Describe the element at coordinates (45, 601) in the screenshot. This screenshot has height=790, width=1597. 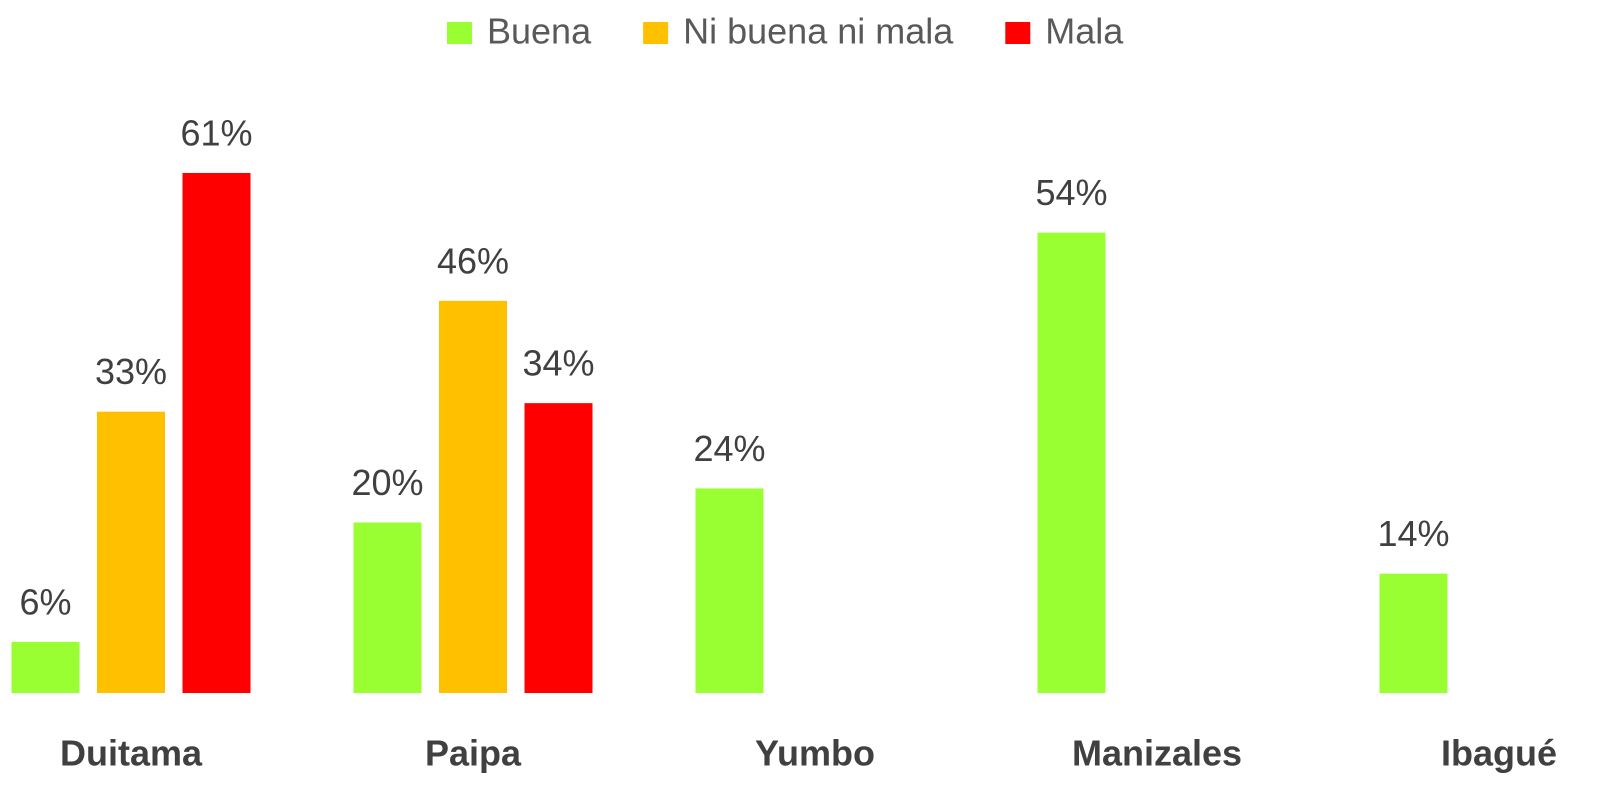
I see `data-label: 6%` at that location.